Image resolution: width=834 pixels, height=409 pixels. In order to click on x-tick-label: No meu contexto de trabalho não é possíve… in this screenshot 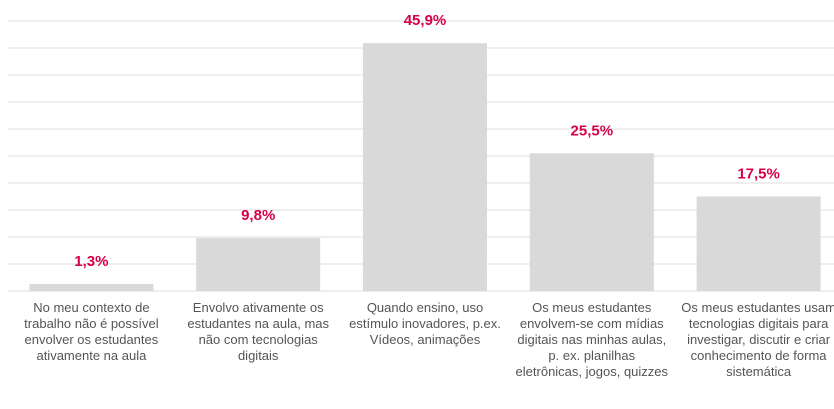, I will do `click(91, 331)`.